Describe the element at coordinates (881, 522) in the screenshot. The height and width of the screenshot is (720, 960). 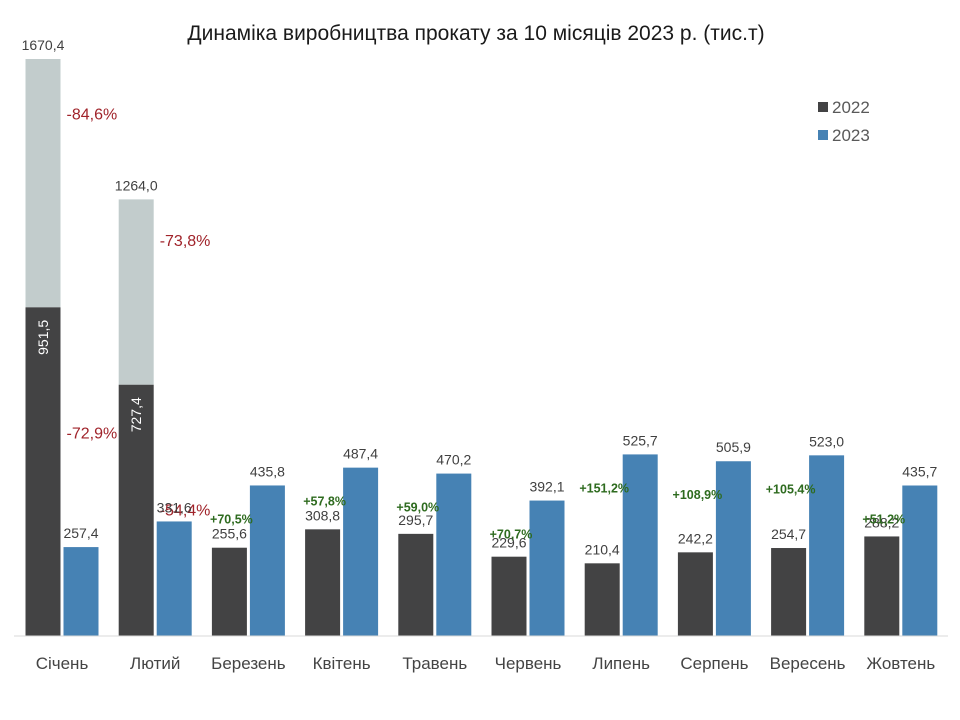
I see `label-2022-9: 288,2` at that location.